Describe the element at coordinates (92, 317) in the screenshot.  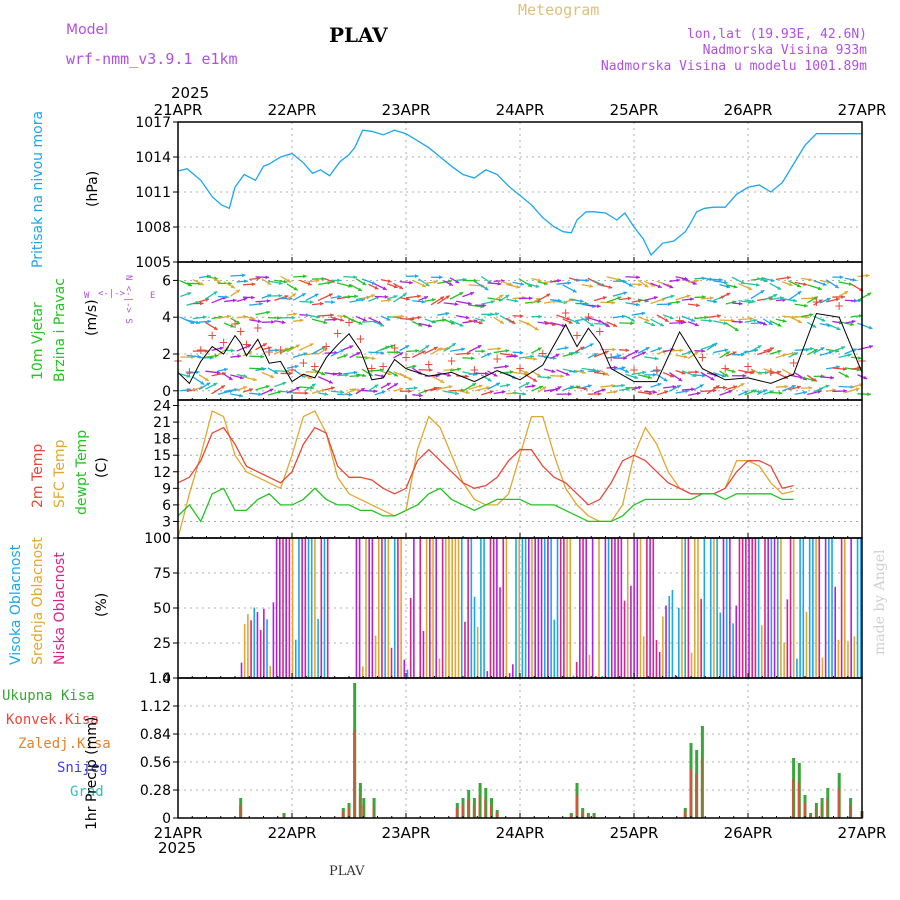
I see `wind-unit: (m/s)` at that location.